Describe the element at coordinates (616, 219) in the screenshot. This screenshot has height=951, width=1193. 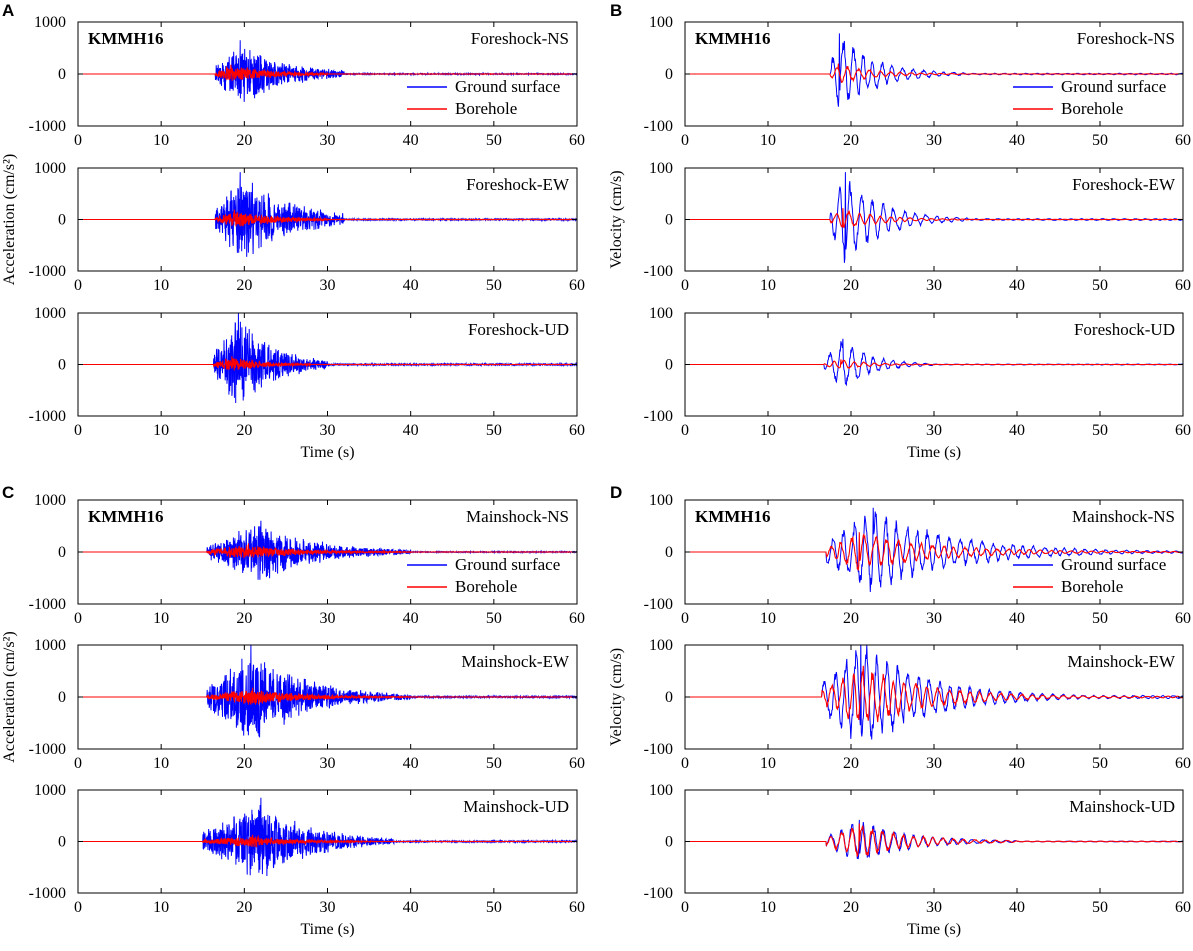
I see `y-axis-title: Velocity (cm/s)` at that location.